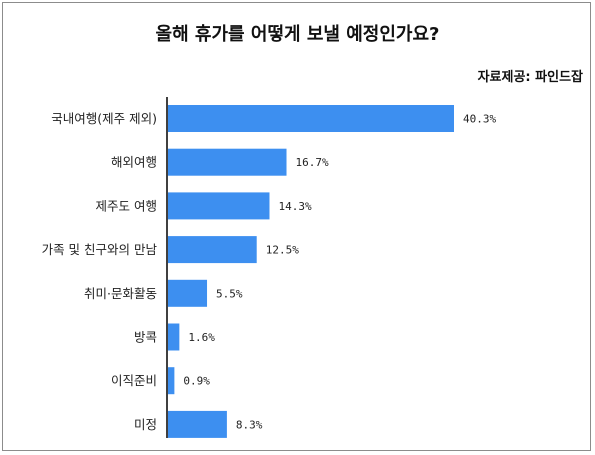  What do you see at coordinates (134, 162) in the screenshot?
I see `category-label: 해외여행` at bounding box center [134, 162].